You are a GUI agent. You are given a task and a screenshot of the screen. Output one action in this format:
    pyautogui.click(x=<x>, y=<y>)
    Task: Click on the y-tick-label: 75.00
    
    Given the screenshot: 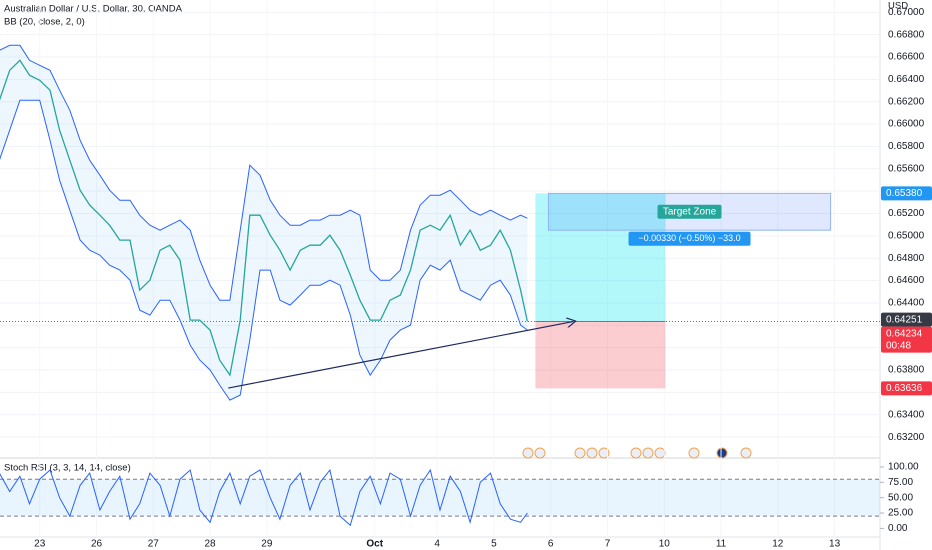 What is the action you would take?
    pyautogui.click(x=900, y=482)
    